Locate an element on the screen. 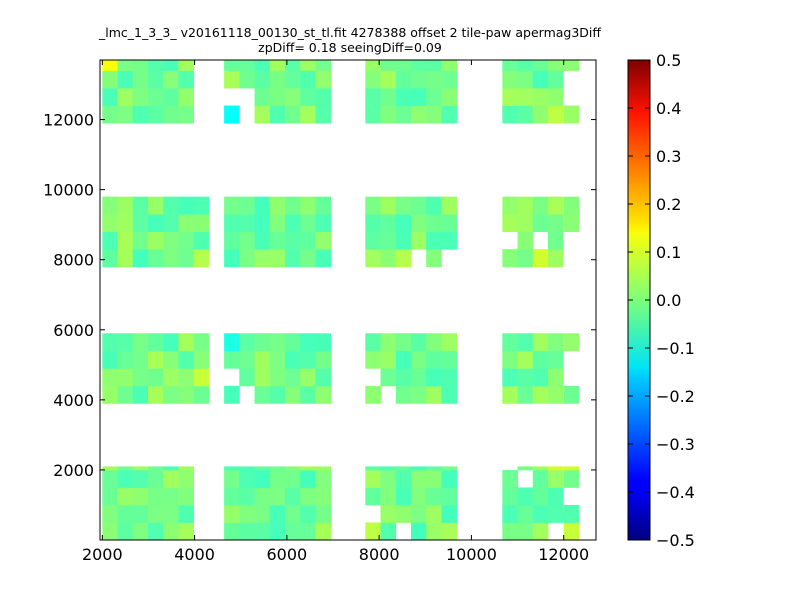 The height and width of the screenshot is (600, 800). x-tick-label: 10000 is located at coordinates (471, 554).